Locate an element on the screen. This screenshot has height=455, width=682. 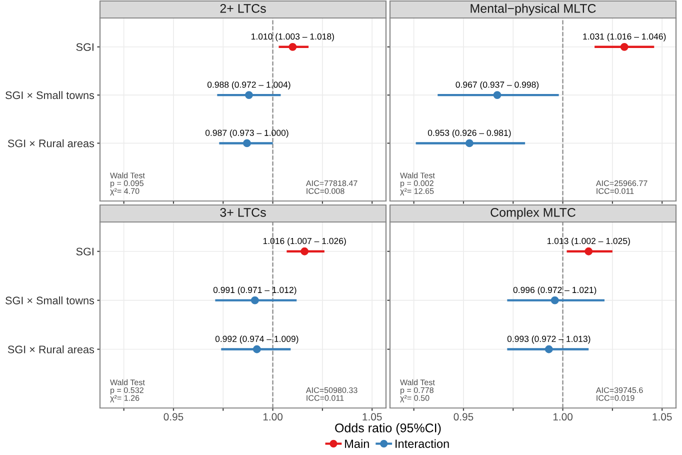
data-label: 1.010 (1.003 – 1.018) is located at coordinates (292, 37).